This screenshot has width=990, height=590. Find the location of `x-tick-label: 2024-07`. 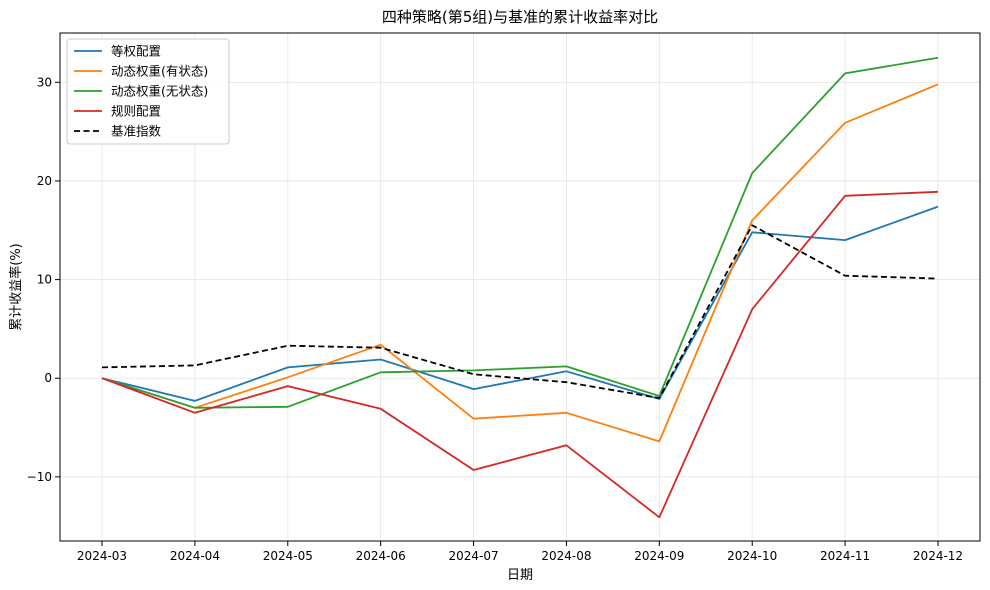

x-tick-label: 2024-07 is located at coordinates (473, 556).